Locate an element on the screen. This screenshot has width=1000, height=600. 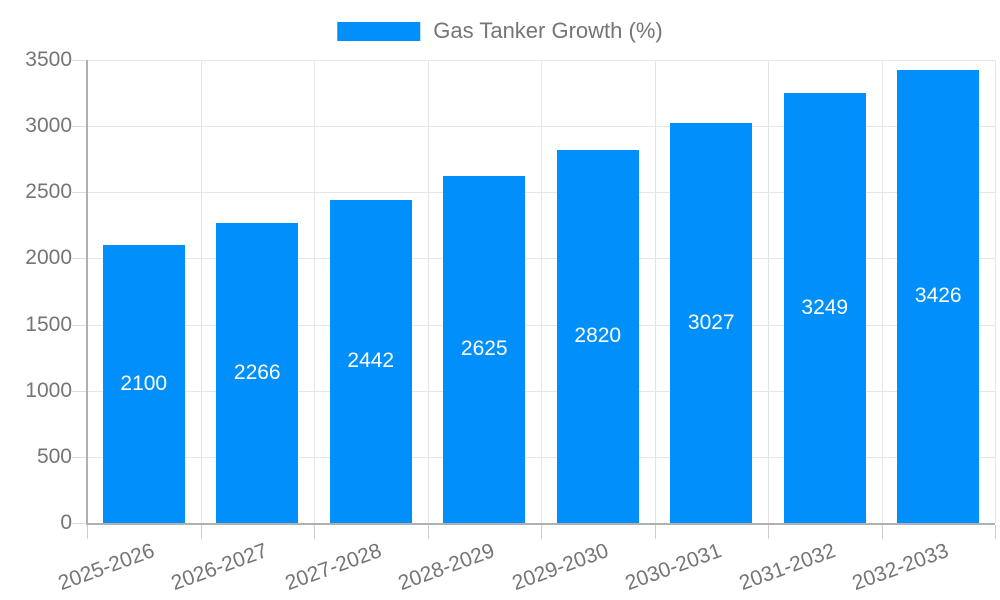
bar-value-label: 3426 is located at coordinates (938, 296).